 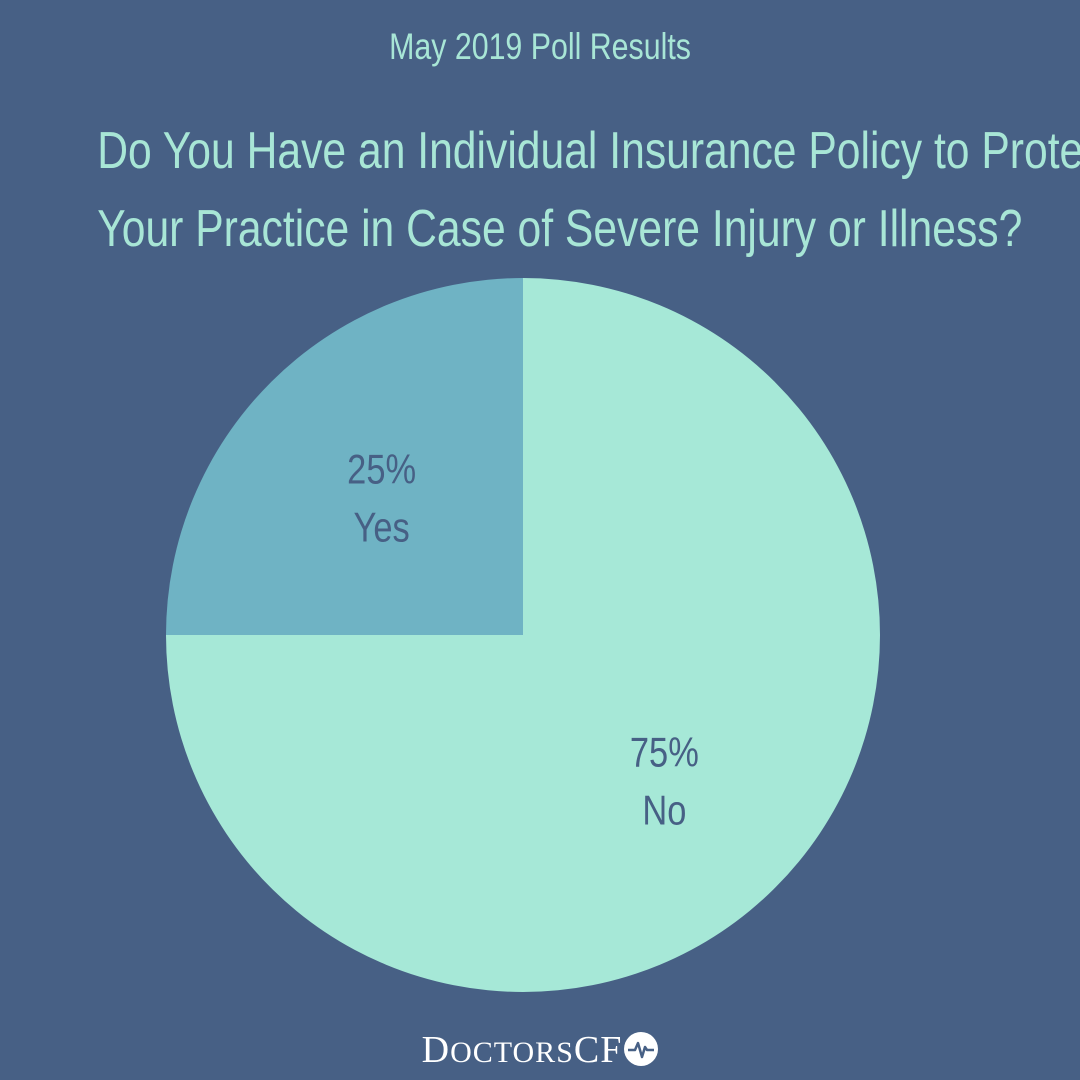 What do you see at coordinates (540, 46) in the screenshot?
I see `poll-subtitle: May 2019 Poll Results` at bounding box center [540, 46].